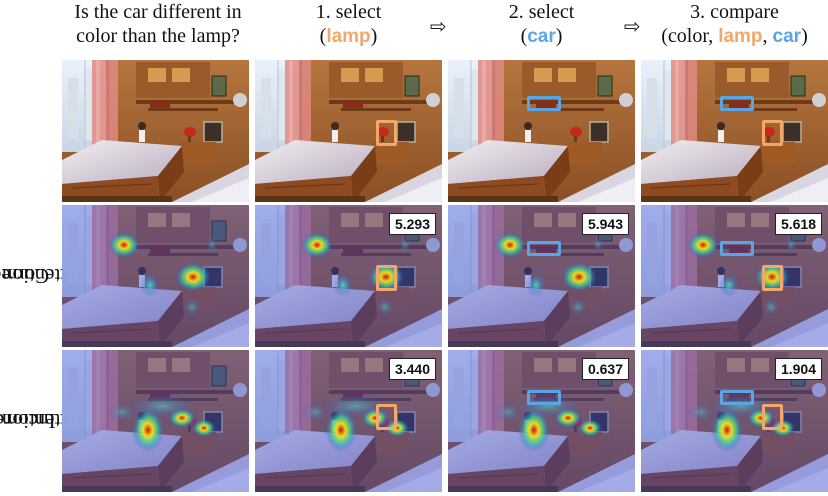 Image resolution: width=828 pixels, height=496 pixels. I want to click on attention-score: 3.440, so click(412, 369).